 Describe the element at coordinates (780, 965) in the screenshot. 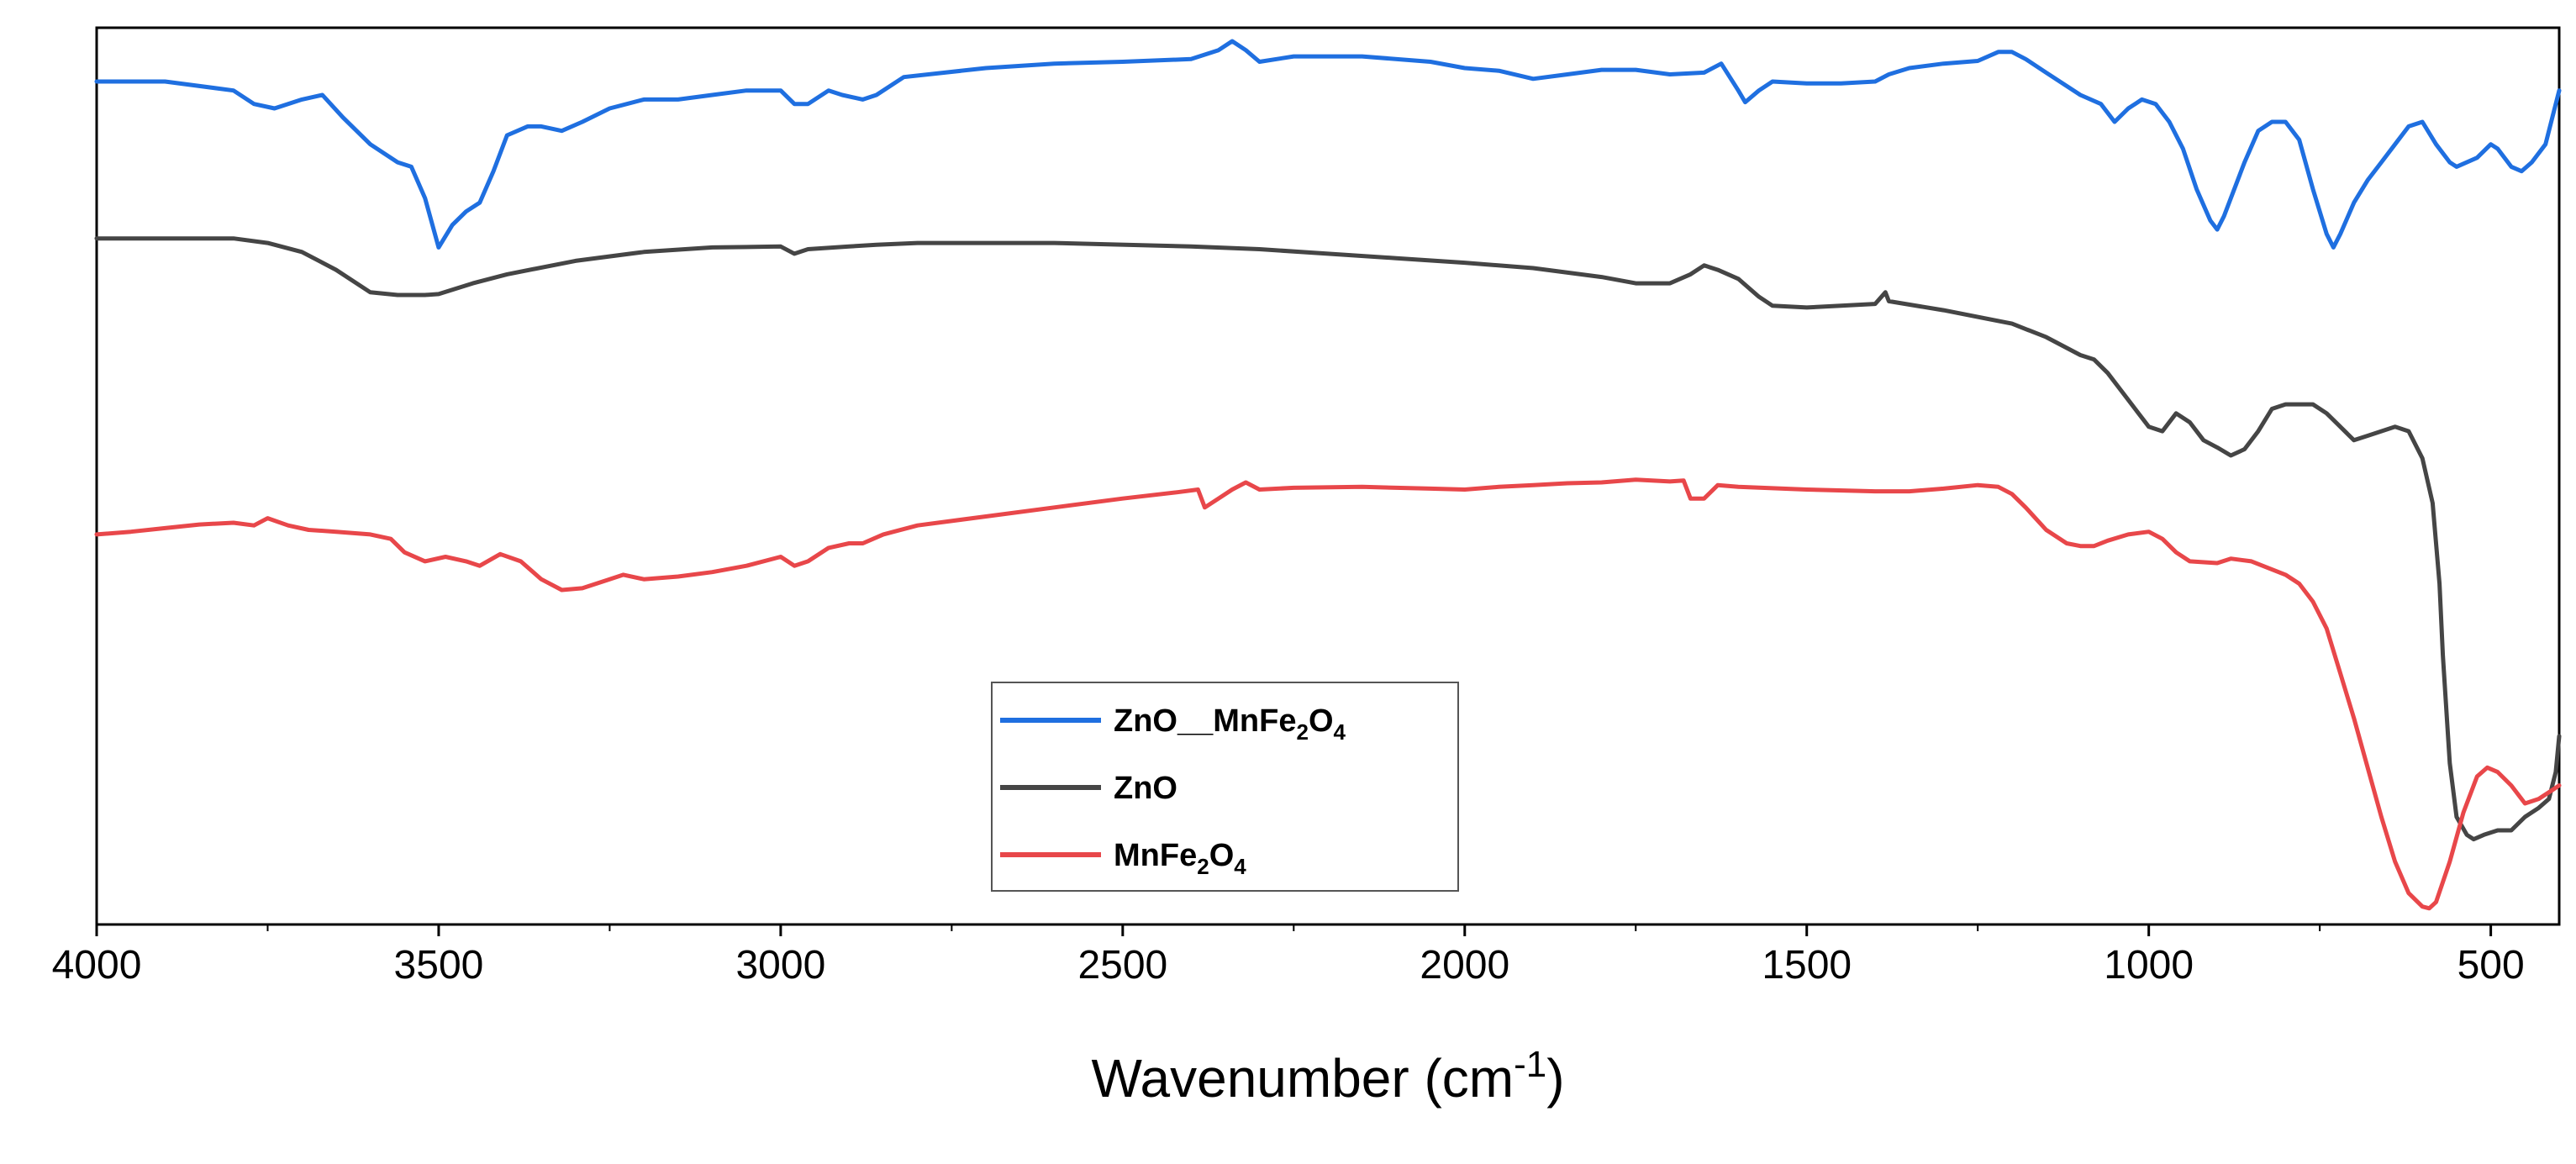

I see `x-tick-label: 3000` at that location.